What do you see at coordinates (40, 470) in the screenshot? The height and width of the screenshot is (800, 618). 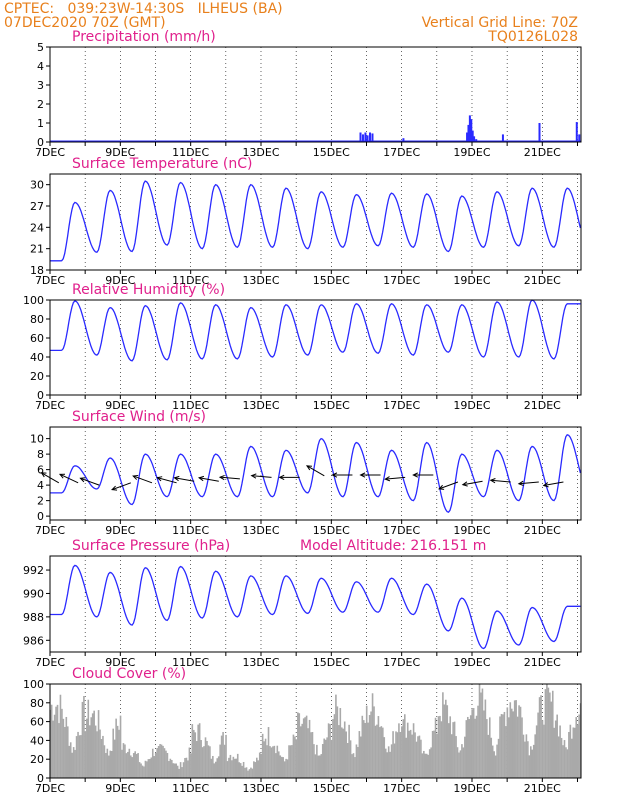 I see `y-tick-label: 6` at bounding box center [40, 470].